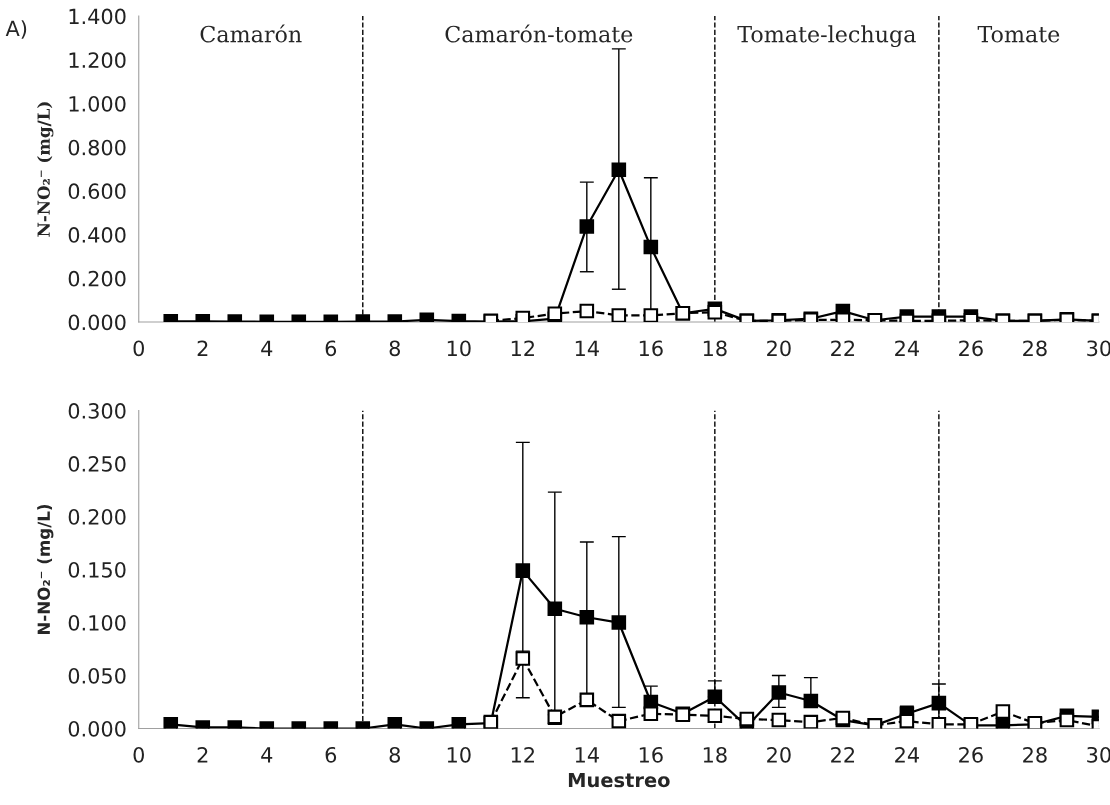 This screenshot has width=1110, height=805. Describe the element at coordinates (1018, 34) in the screenshot. I see `annotation: Tomate` at that location.